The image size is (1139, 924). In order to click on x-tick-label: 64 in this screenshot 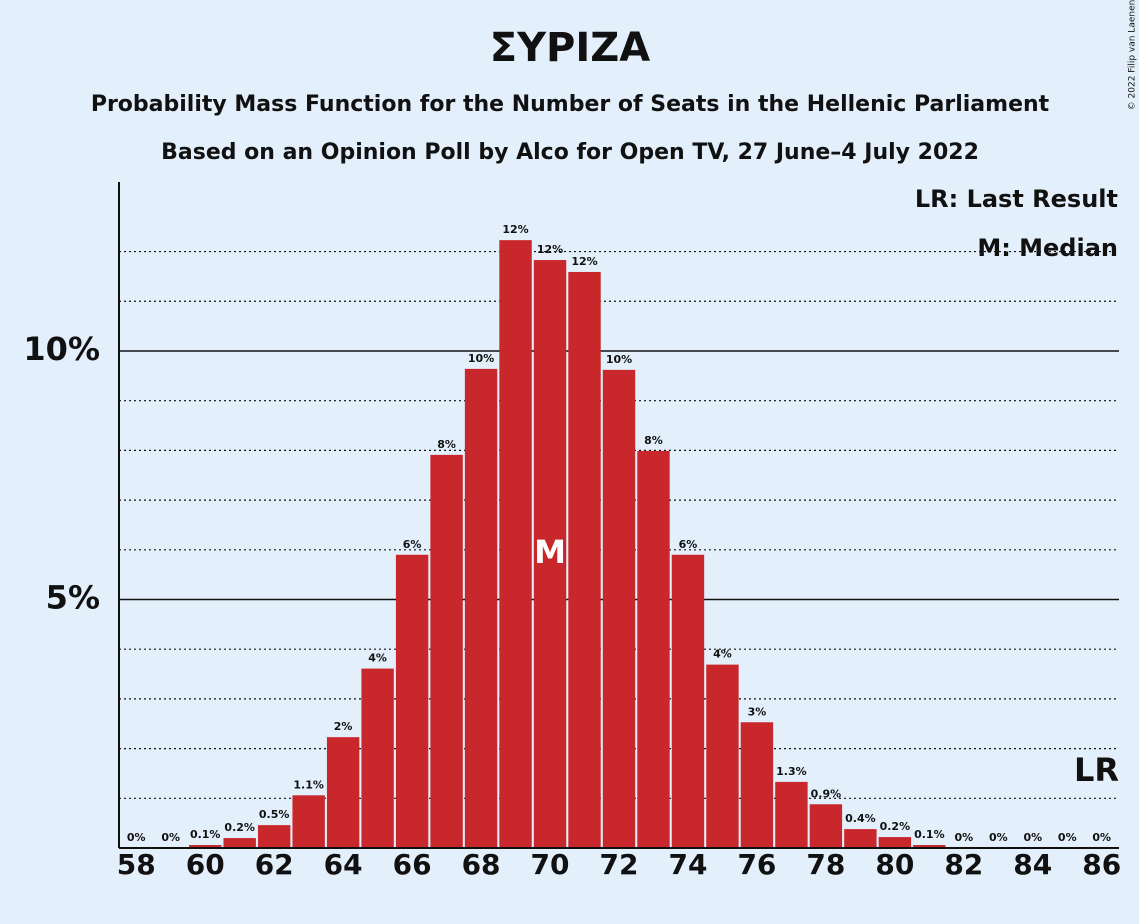, I will do `click(343, 864)`.